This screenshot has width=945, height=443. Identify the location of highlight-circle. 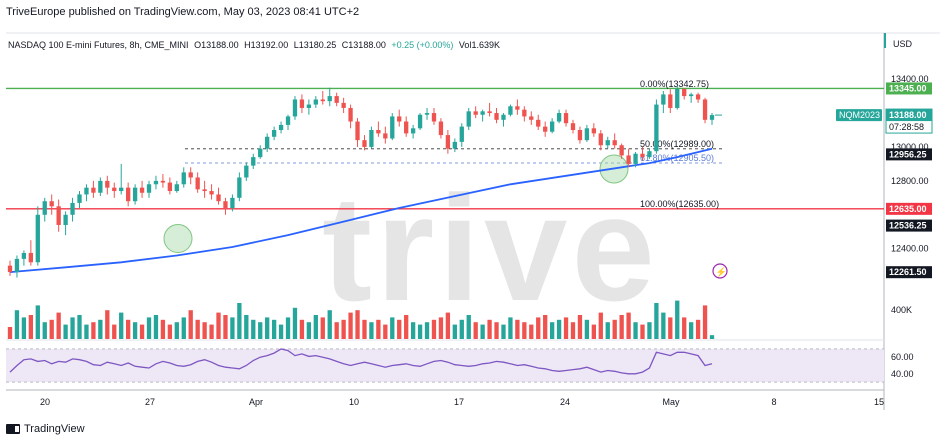
(178, 239).